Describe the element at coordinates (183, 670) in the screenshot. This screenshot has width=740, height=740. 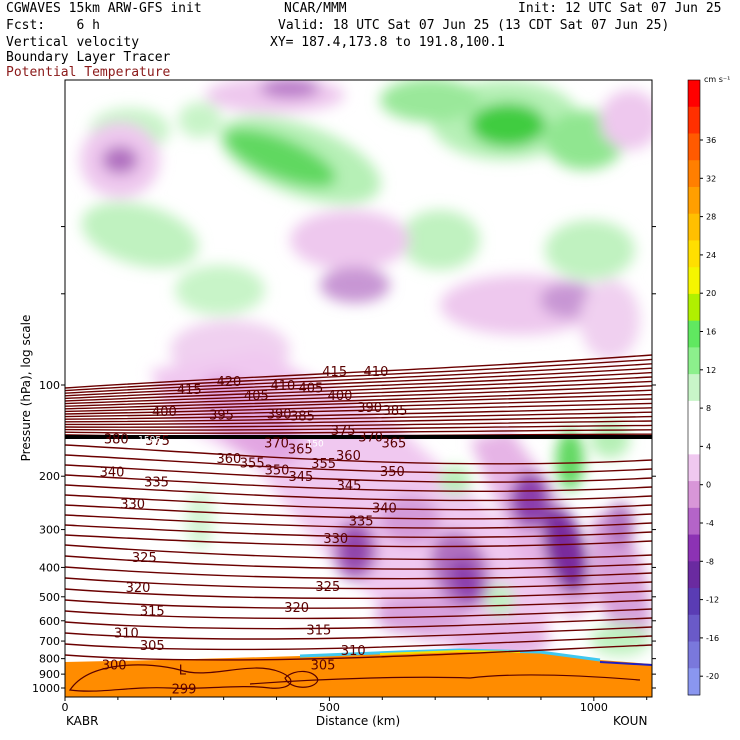
I see `low-marker: L` at that location.